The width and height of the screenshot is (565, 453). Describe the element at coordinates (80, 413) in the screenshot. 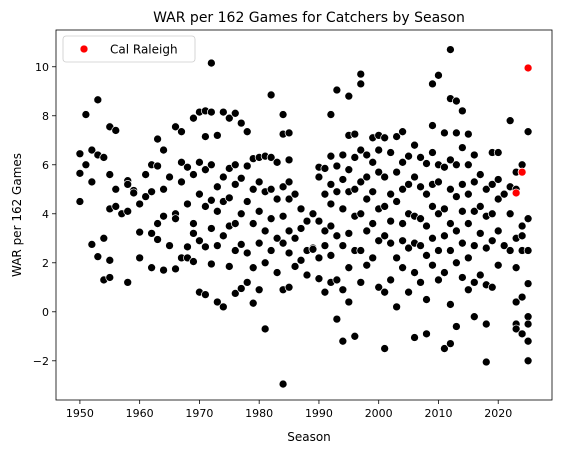

I see `x-tick-label: 1950` at that location.